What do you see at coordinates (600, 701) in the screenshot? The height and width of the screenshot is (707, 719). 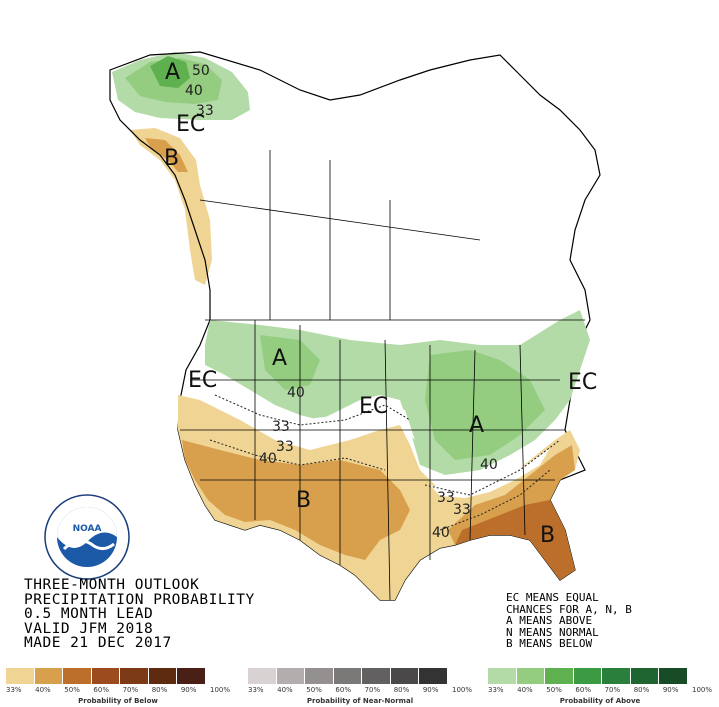 I see `legend-above-caption: Probability of Above` at bounding box center [600, 701].